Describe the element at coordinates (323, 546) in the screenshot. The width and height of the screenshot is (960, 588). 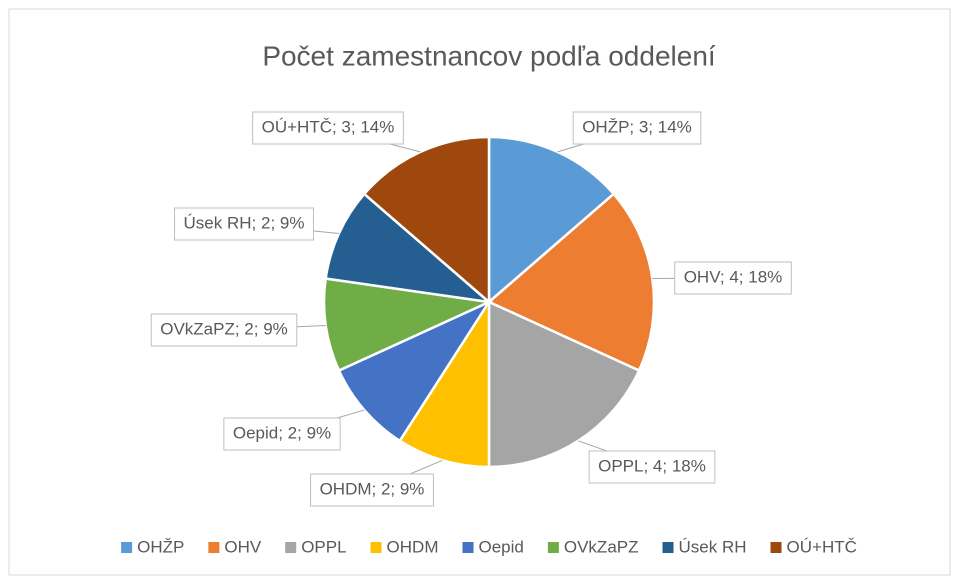
I see `legend-label: OPPL` at that location.